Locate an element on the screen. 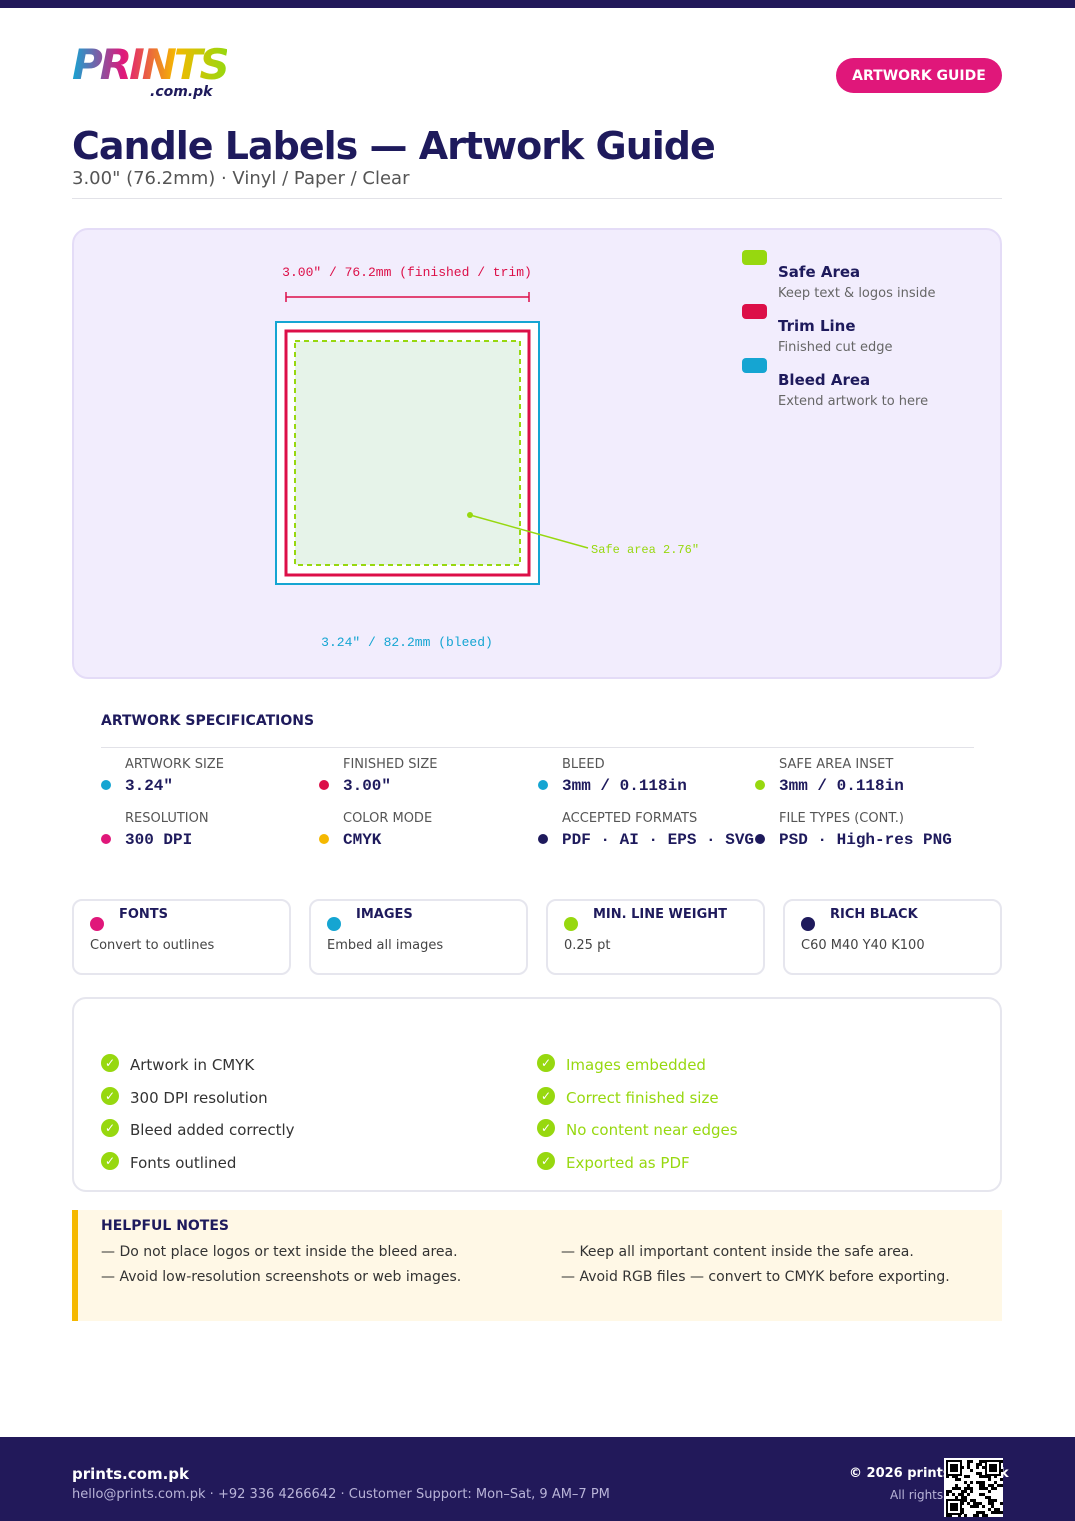 The height and width of the screenshot is (1521, 1075). check-item: Exported as PDF is located at coordinates (628, 1163).